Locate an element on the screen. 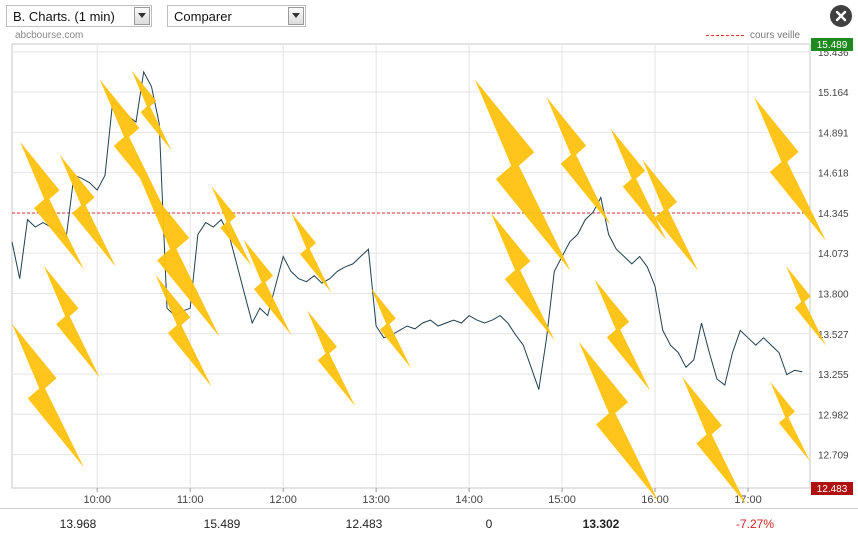  low-badge is located at coordinates (832, 488).